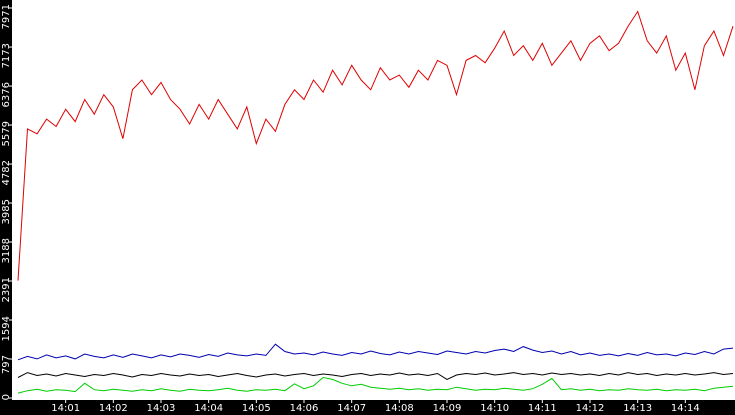  Describe the element at coordinates (6, 328) in the screenshot. I see `y-tick-label: 1594` at that location.